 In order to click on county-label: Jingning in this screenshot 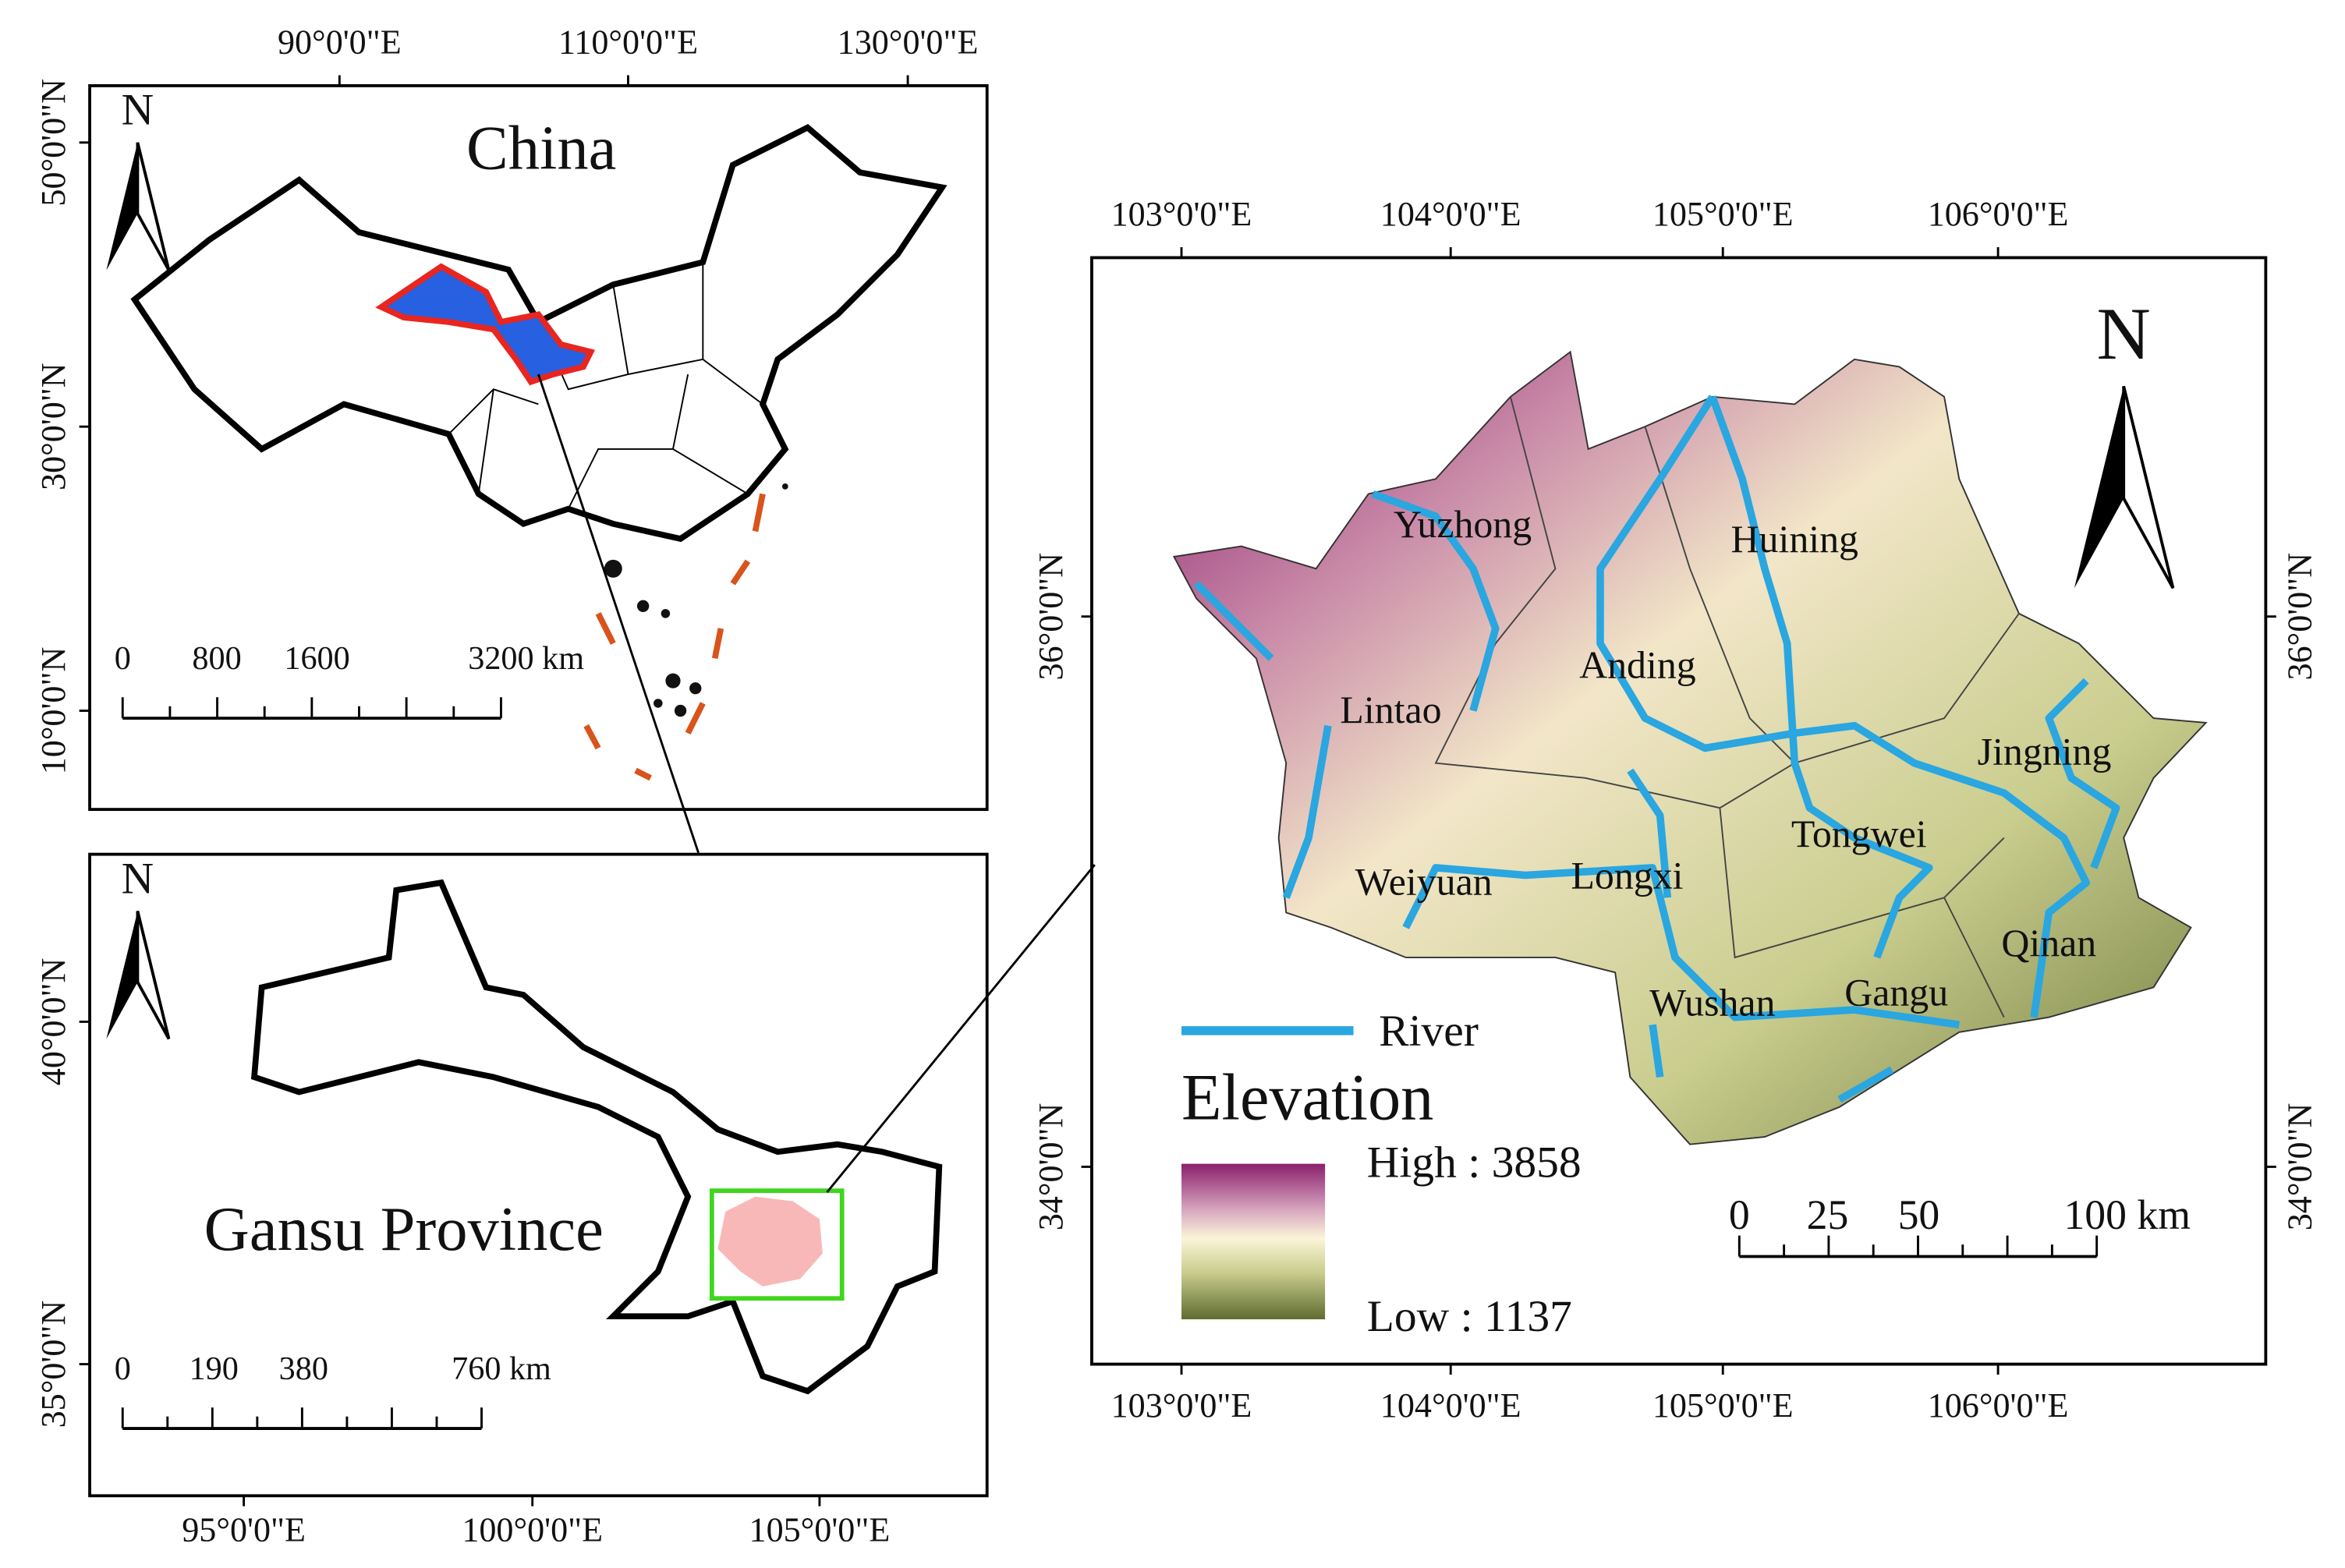, I will do `click(2045, 752)`.